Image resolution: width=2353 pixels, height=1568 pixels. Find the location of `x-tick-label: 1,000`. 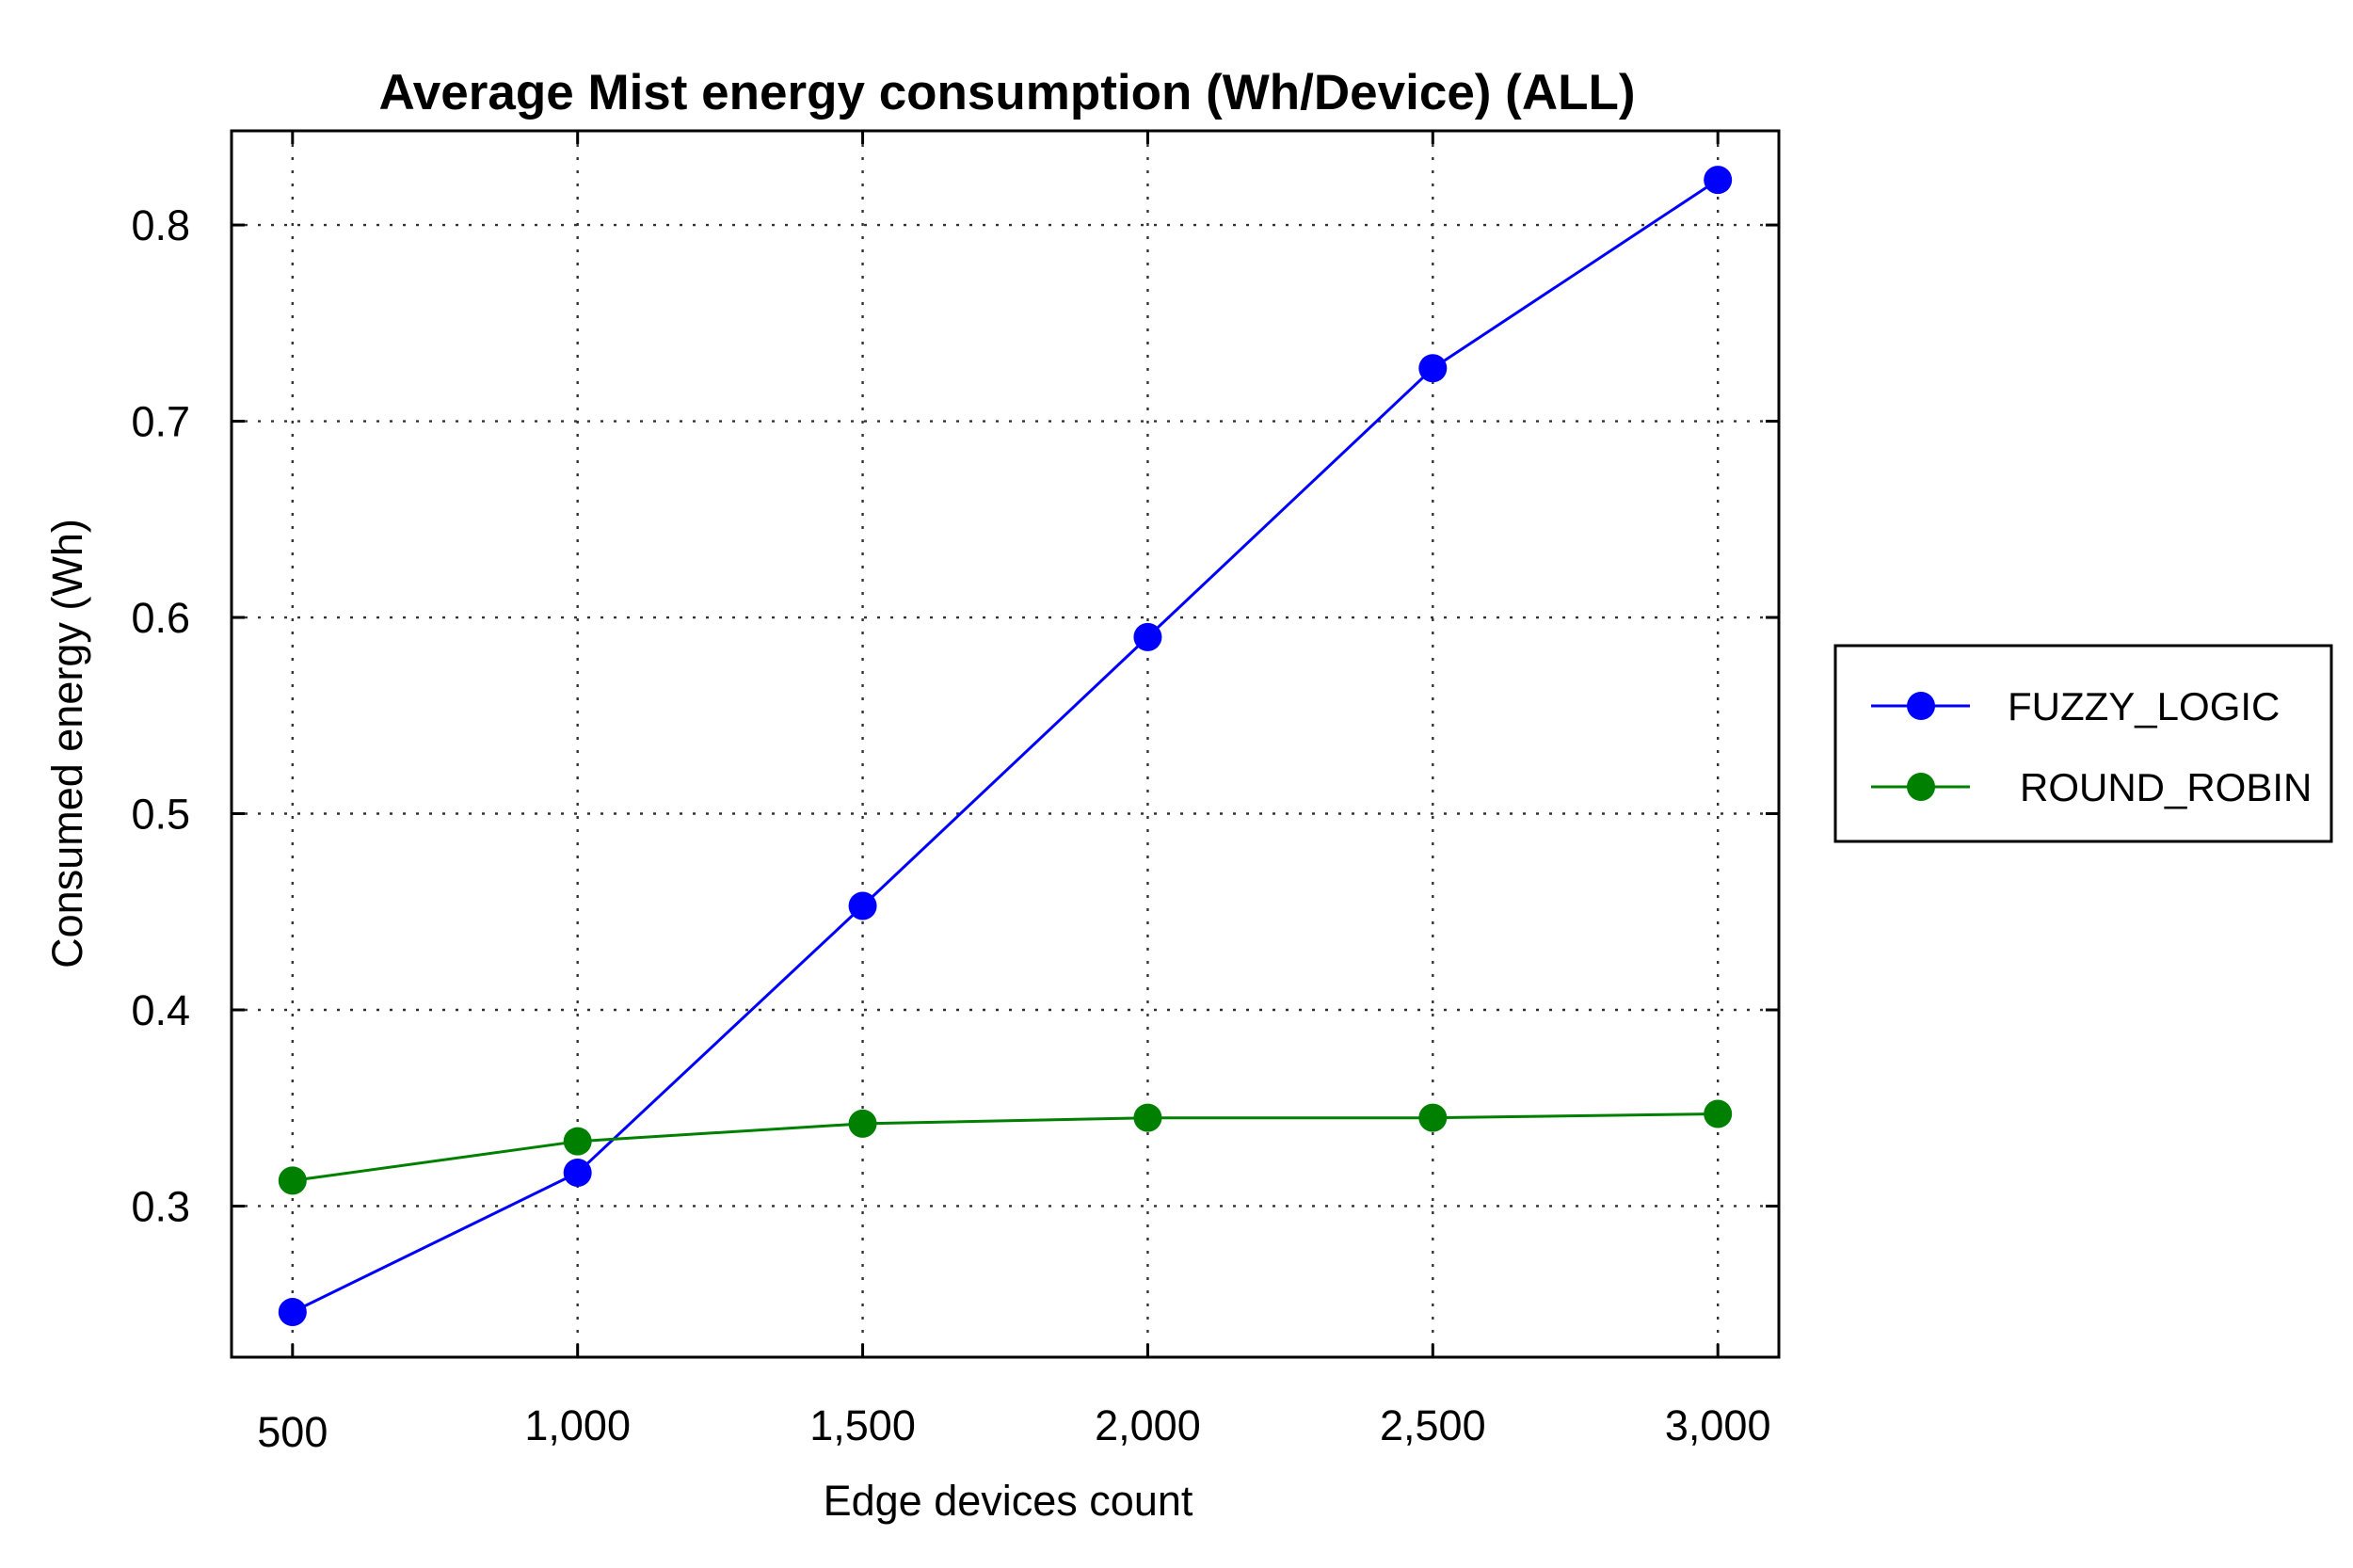

x-tick-label: 1,000 is located at coordinates (577, 1425).